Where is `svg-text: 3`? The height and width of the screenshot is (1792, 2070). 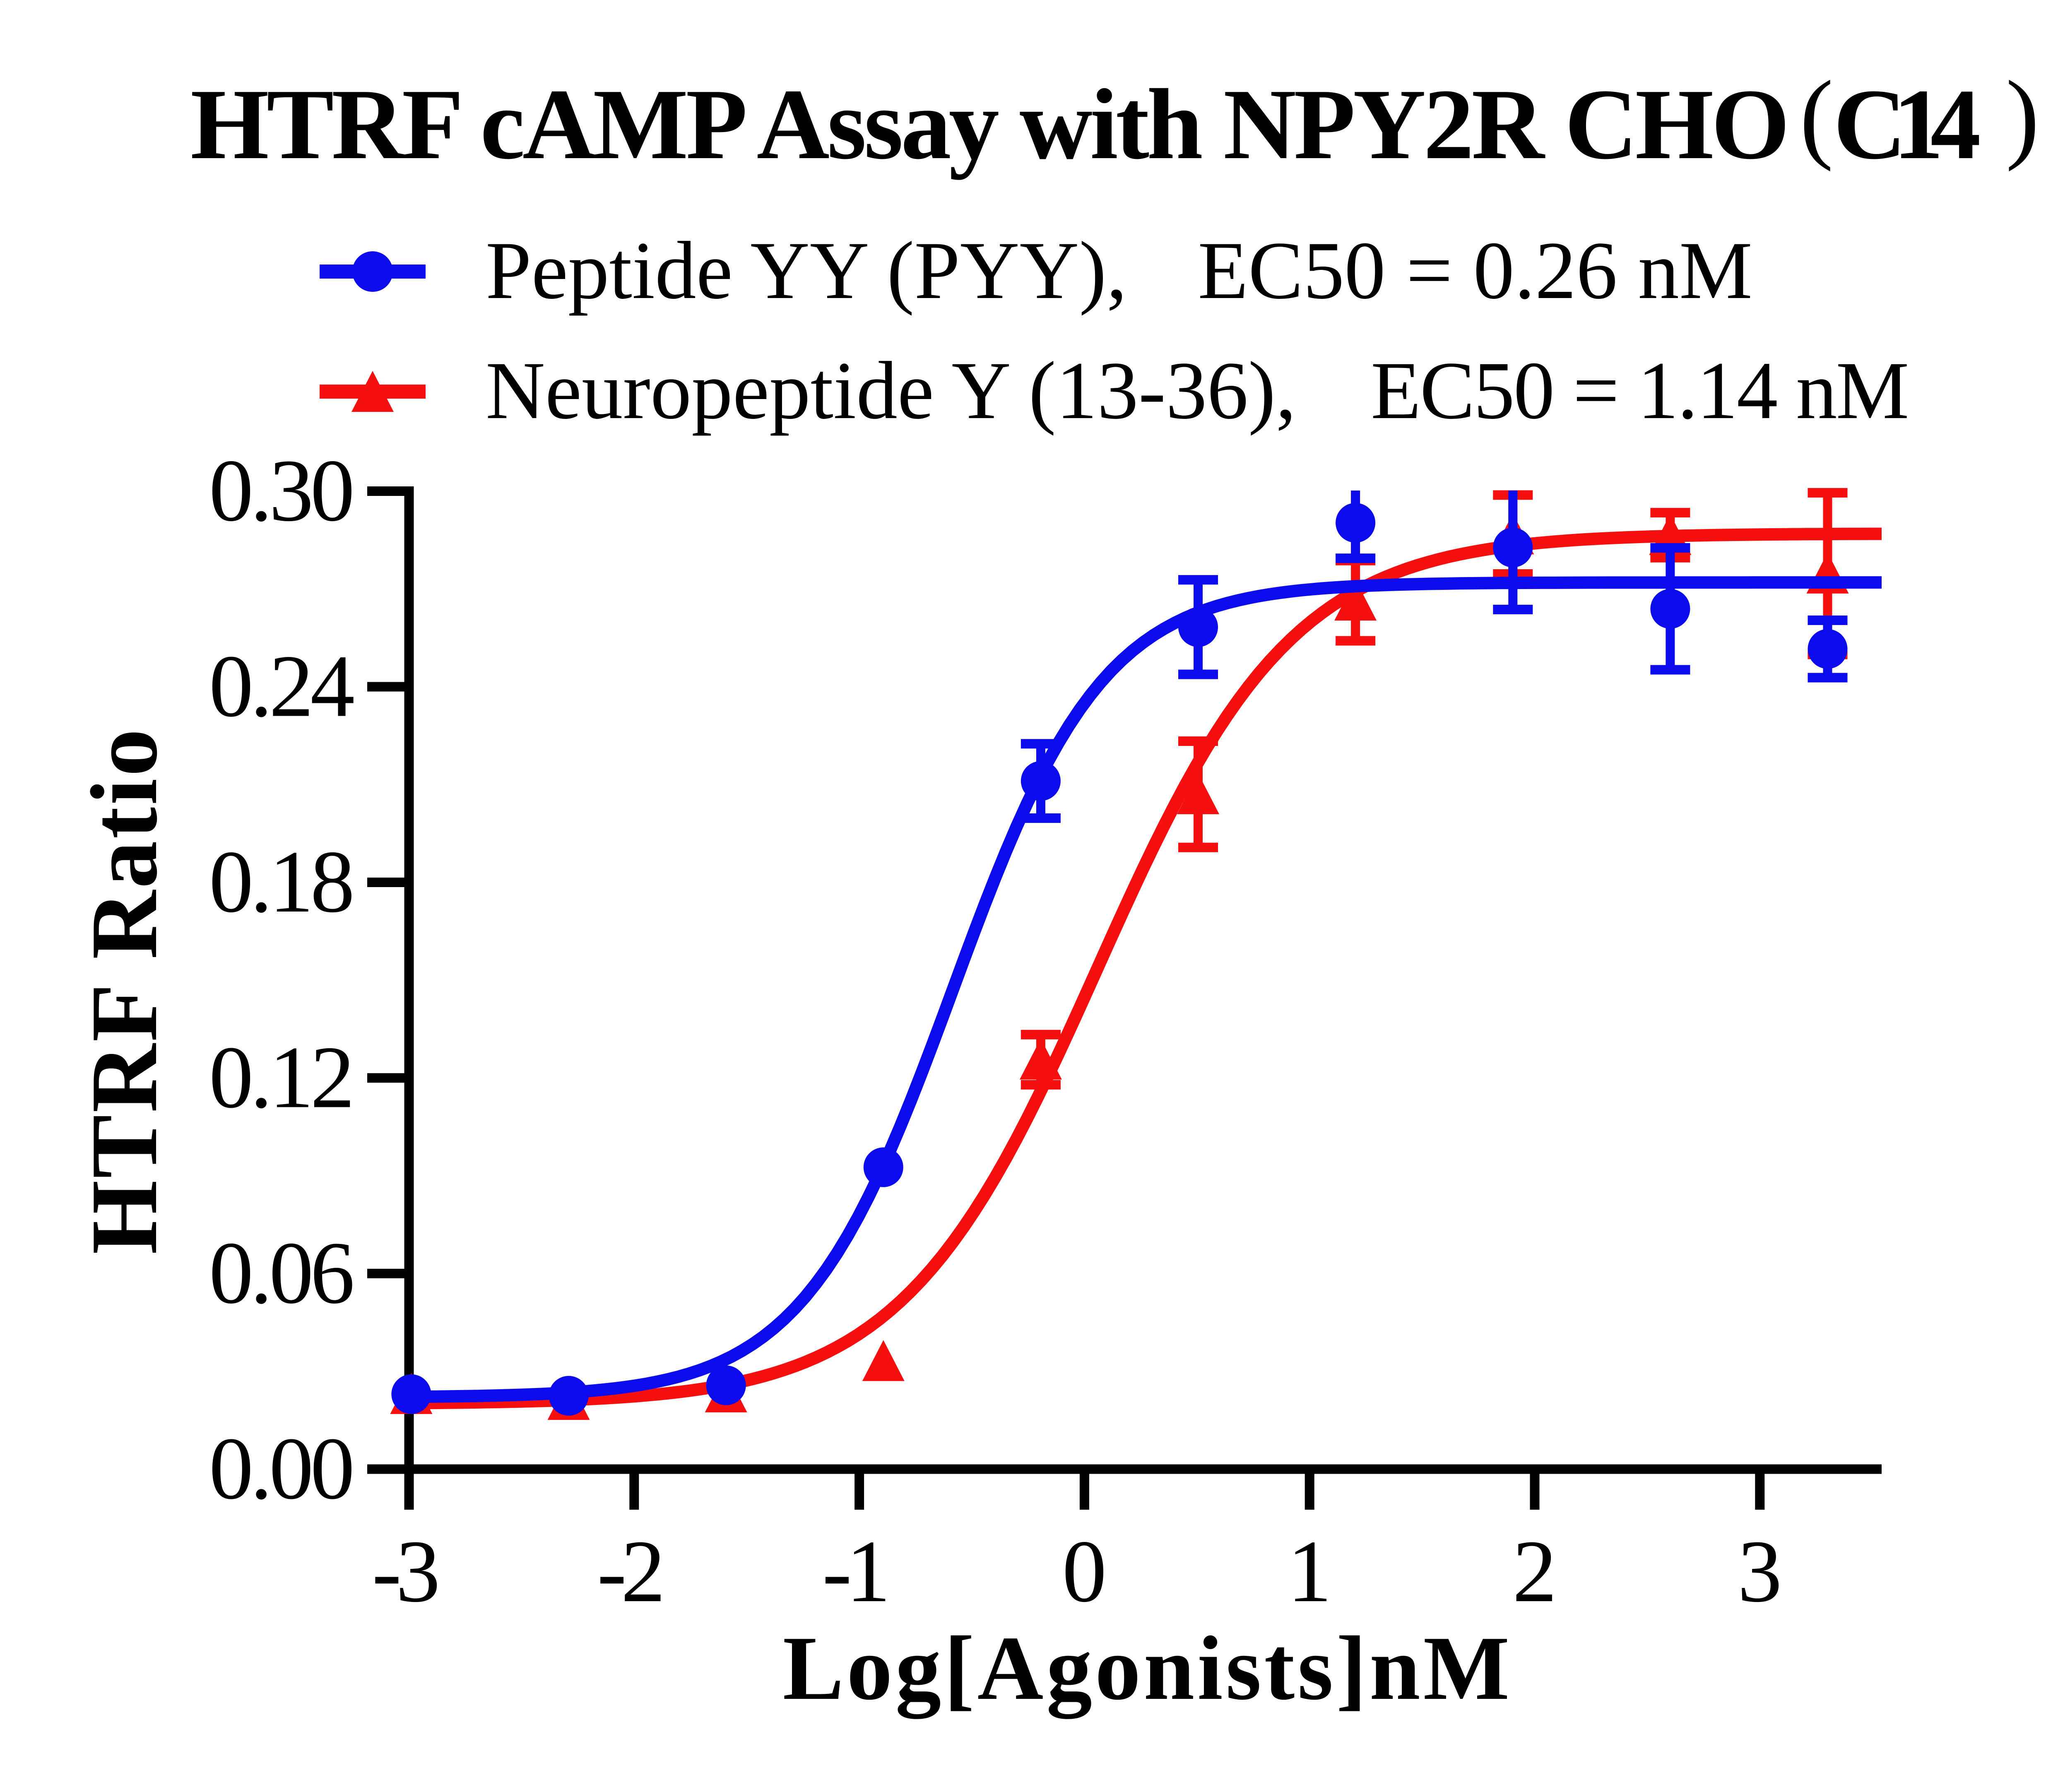
svg-text: 3 is located at coordinates (1760, 1571).